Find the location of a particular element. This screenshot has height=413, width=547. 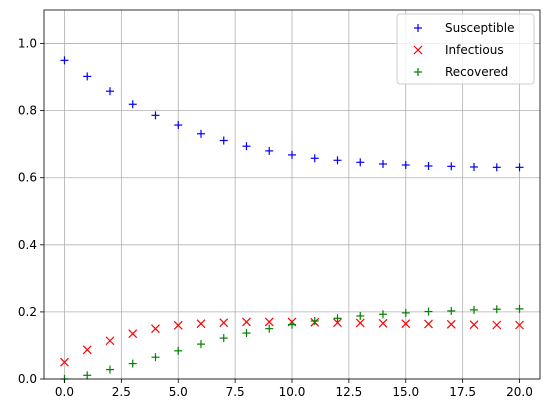

x-tick-label: 12.5 is located at coordinates (349, 392).